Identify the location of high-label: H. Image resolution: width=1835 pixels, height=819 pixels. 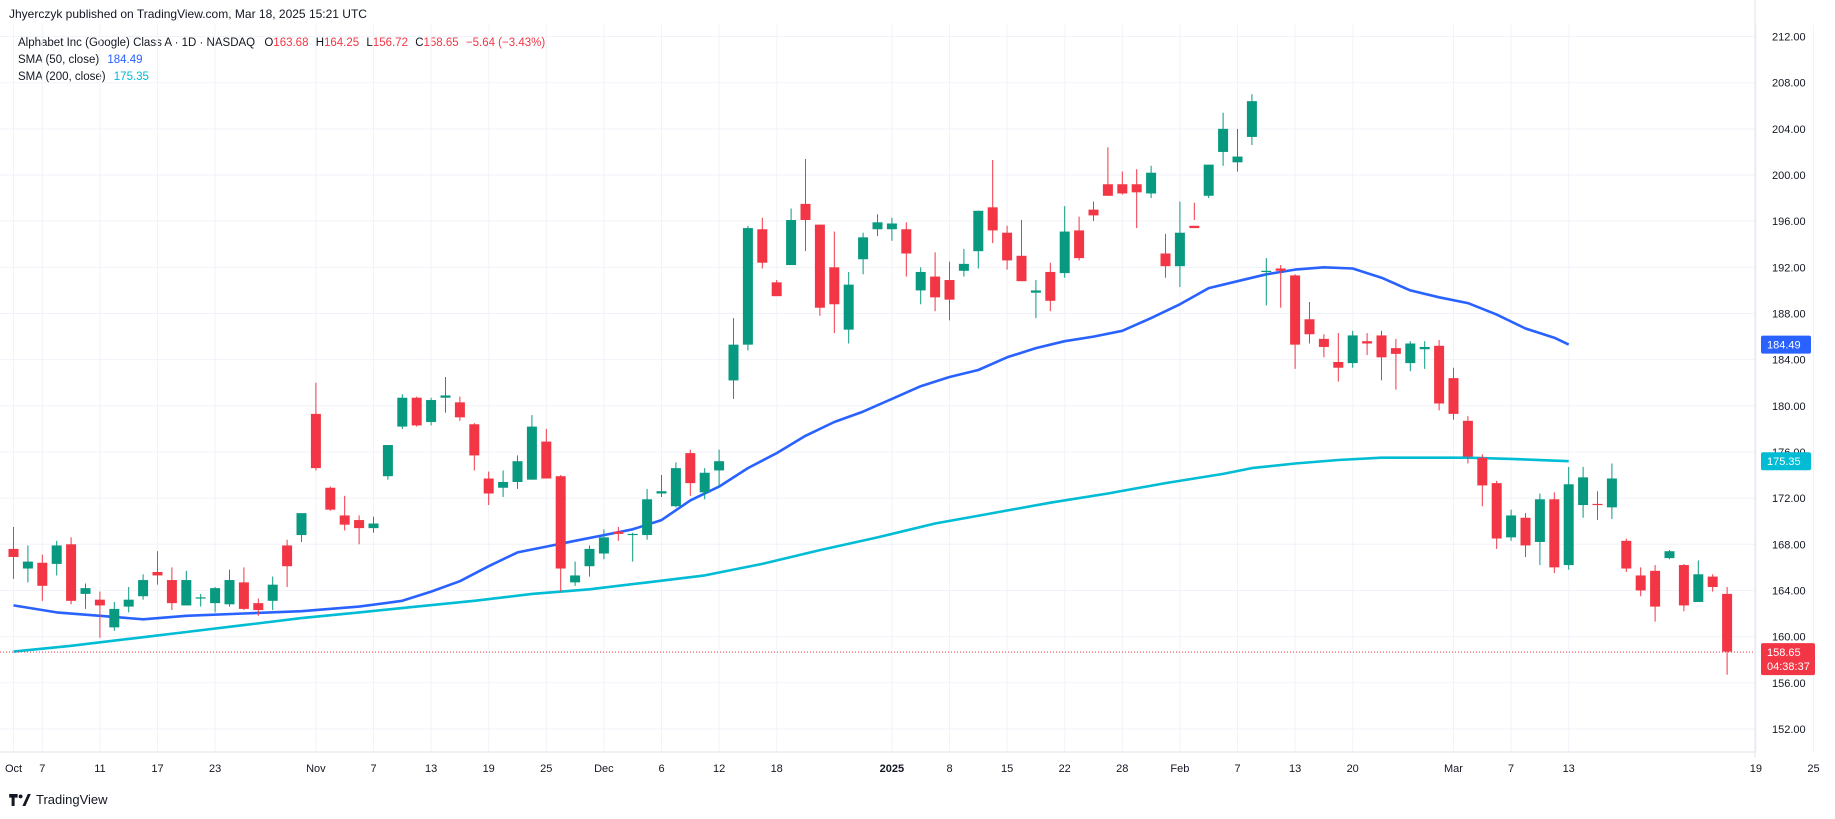
(319, 43).